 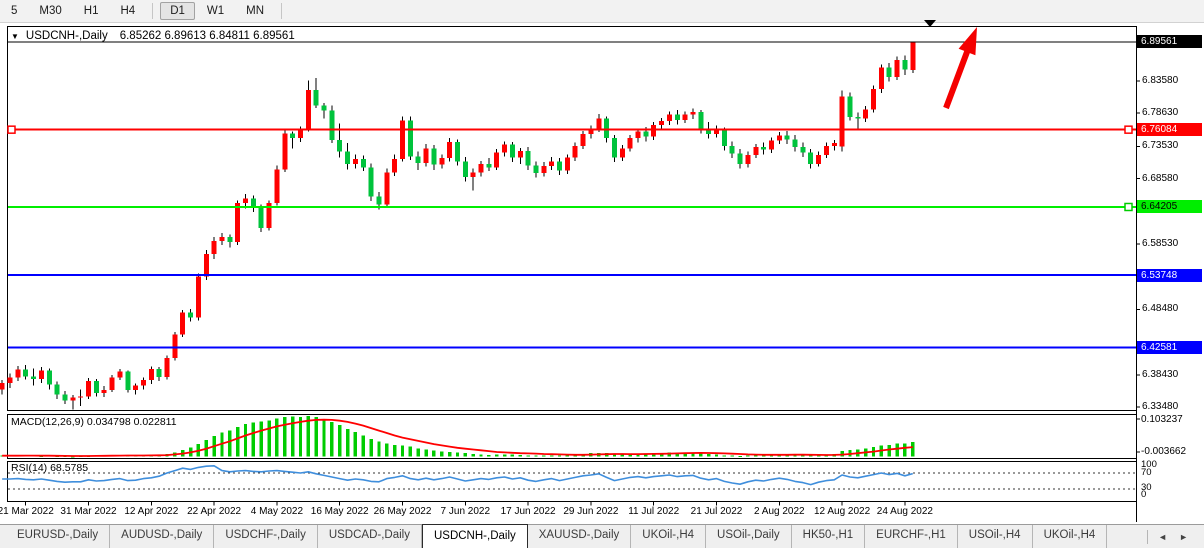 I want to click on tab-scroll-right-icon: ►, so click(x=1183, y=536).